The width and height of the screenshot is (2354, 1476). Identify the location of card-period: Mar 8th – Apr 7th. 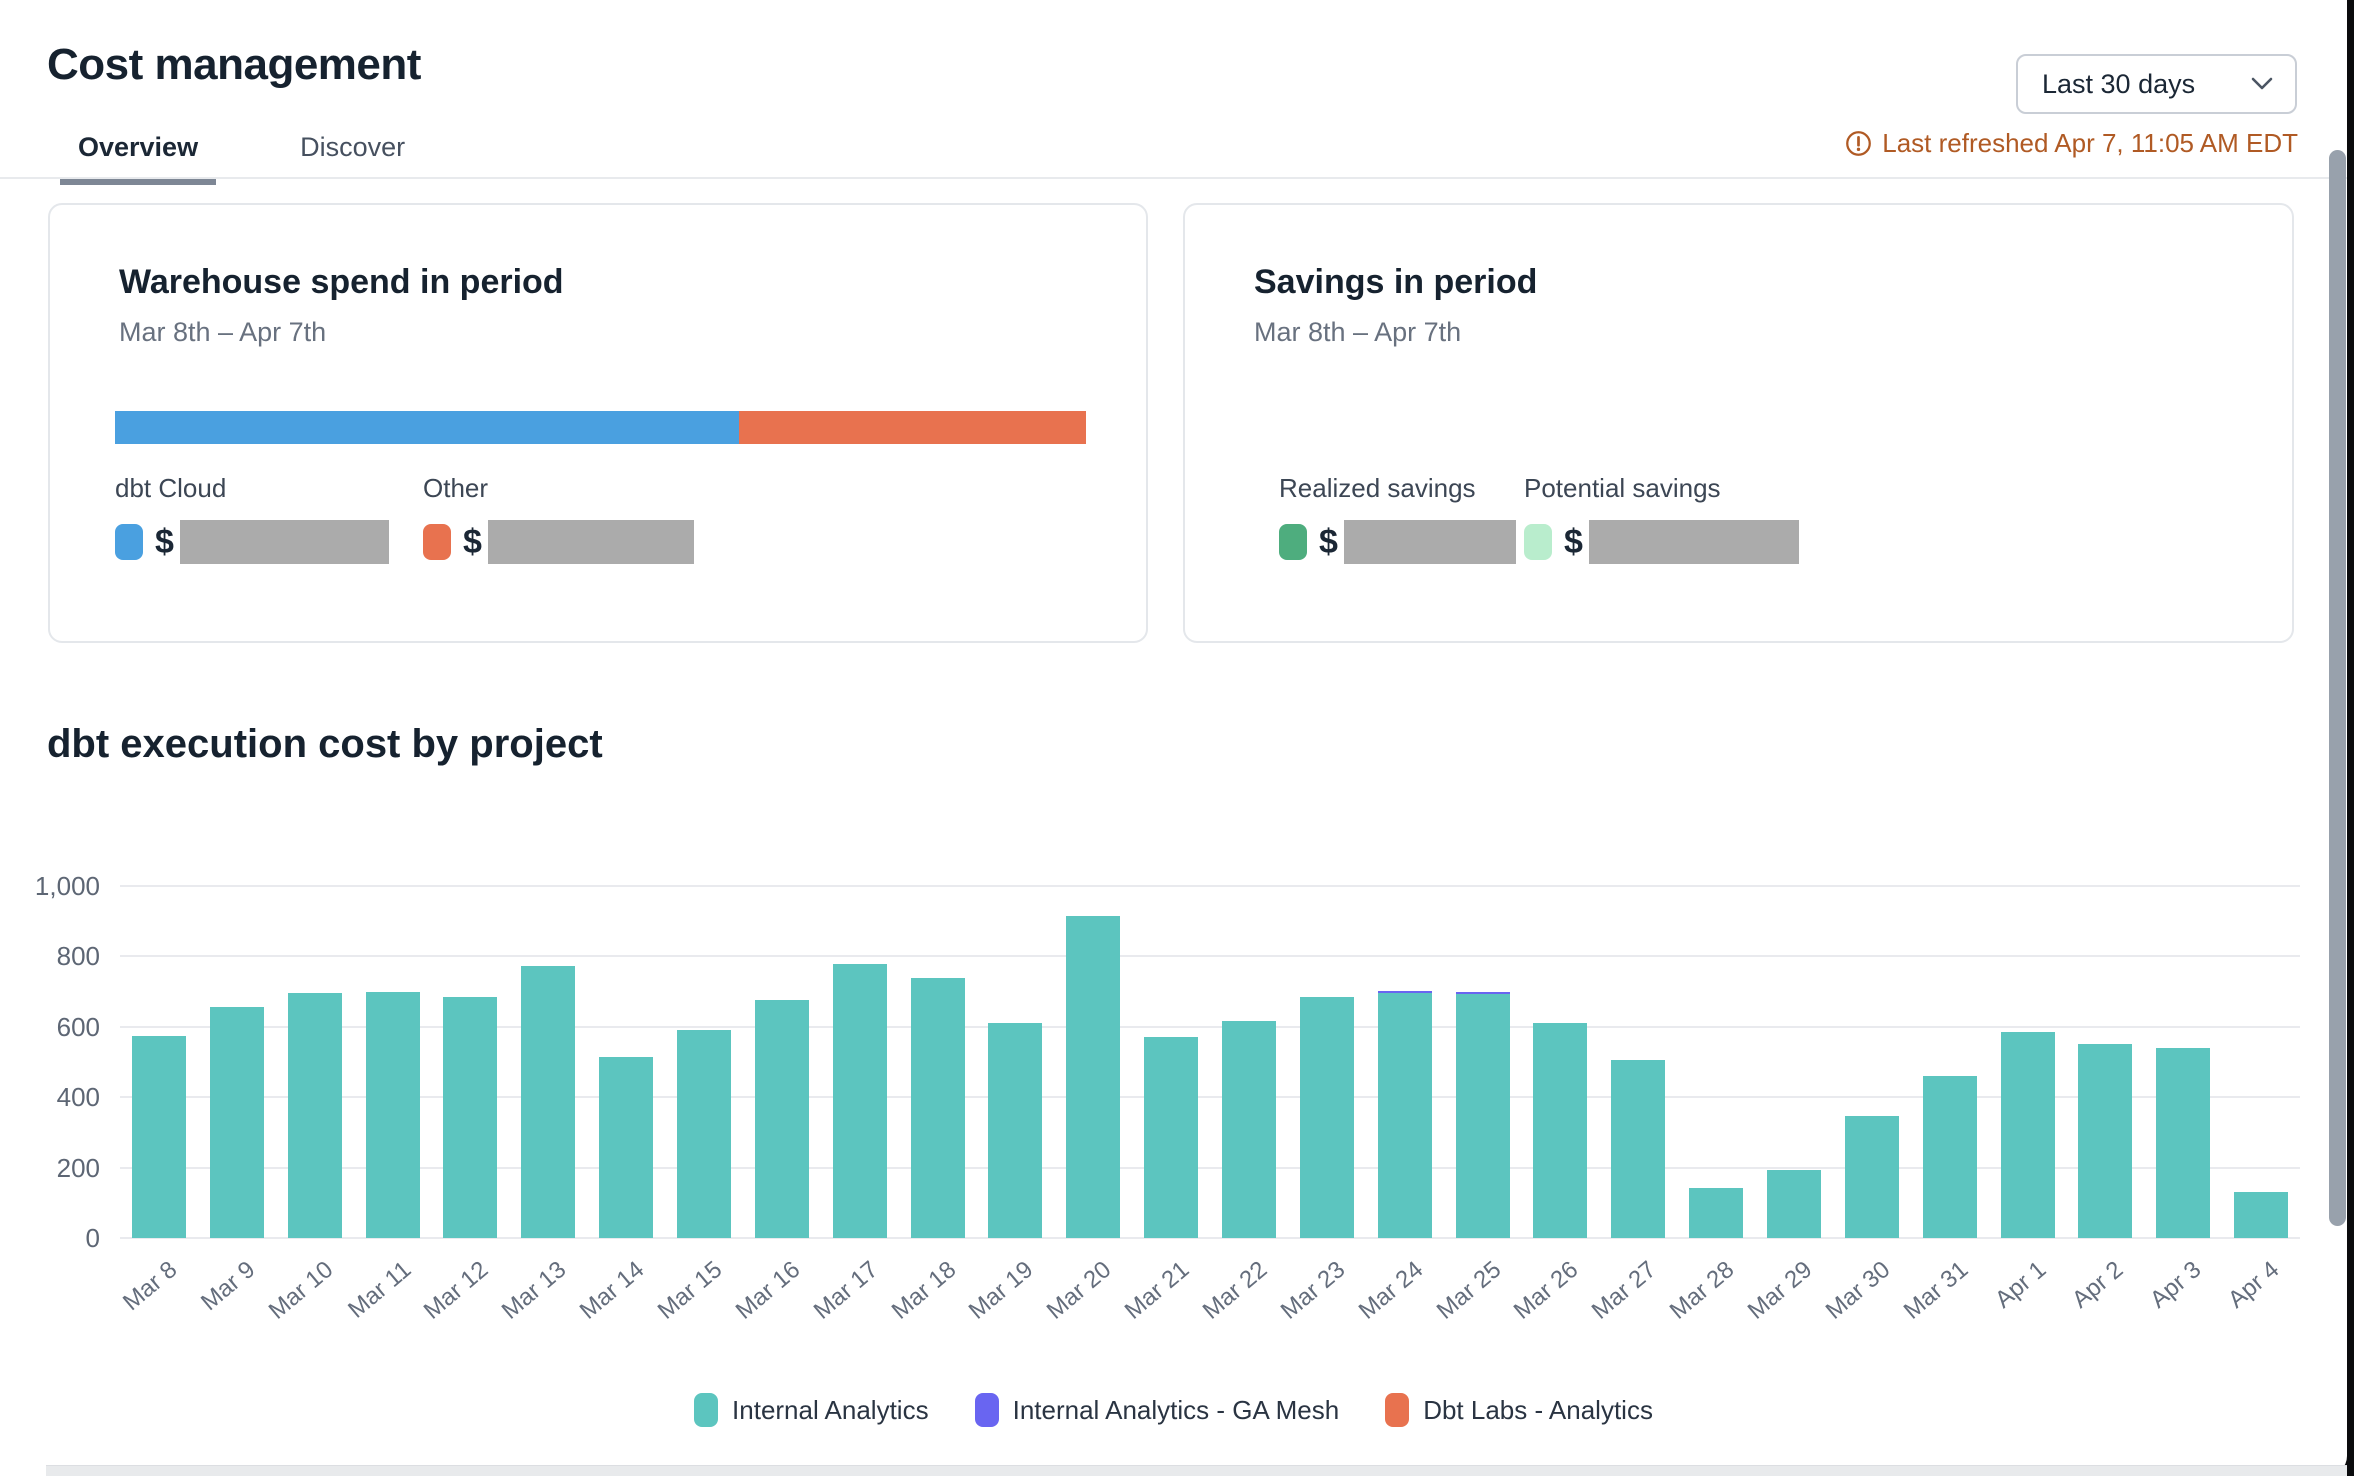
(223, 332).